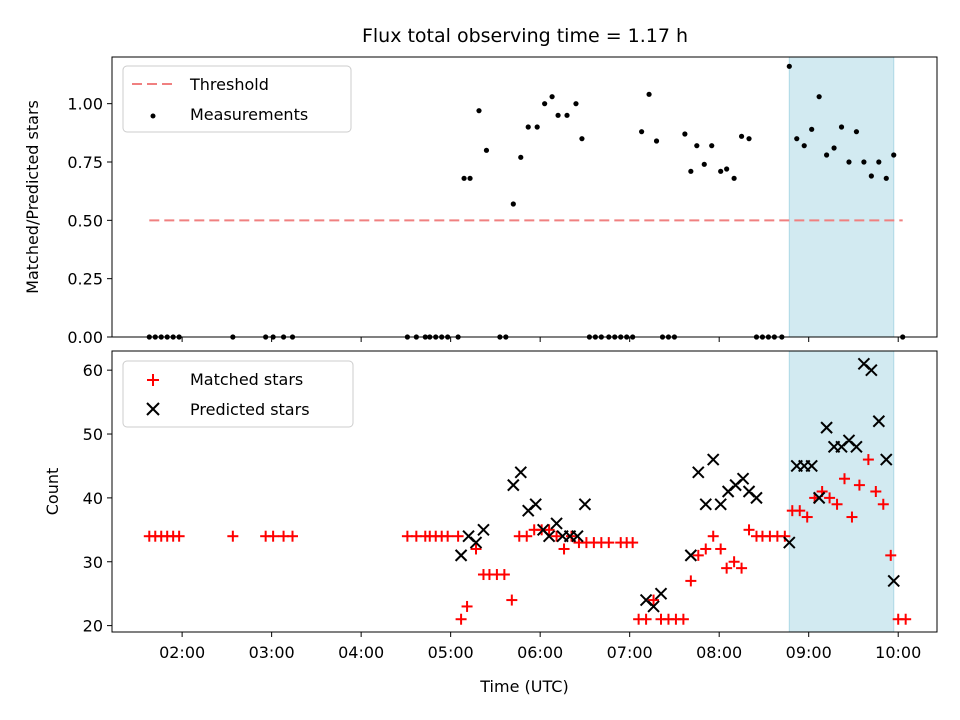 This screenshot has height=720, width=960. Describe the element at coordinates (85, 279) in the screenshot. I see `top-y-tick-label: 0.25` at that location.